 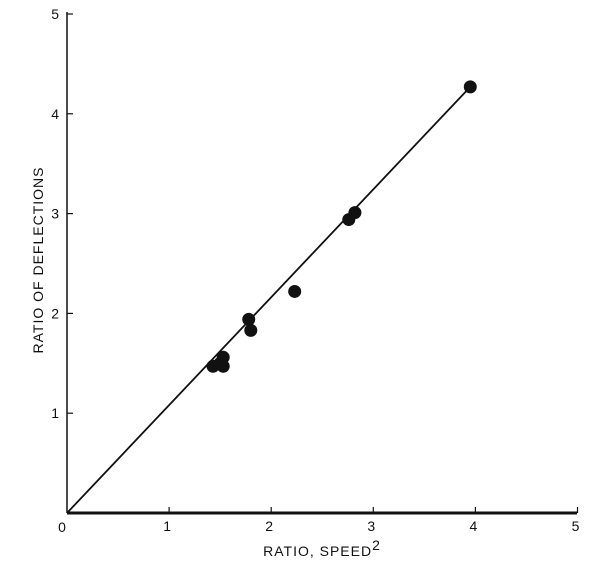 I want to click on y-tick-label: 5, so click(x=55, y=14).